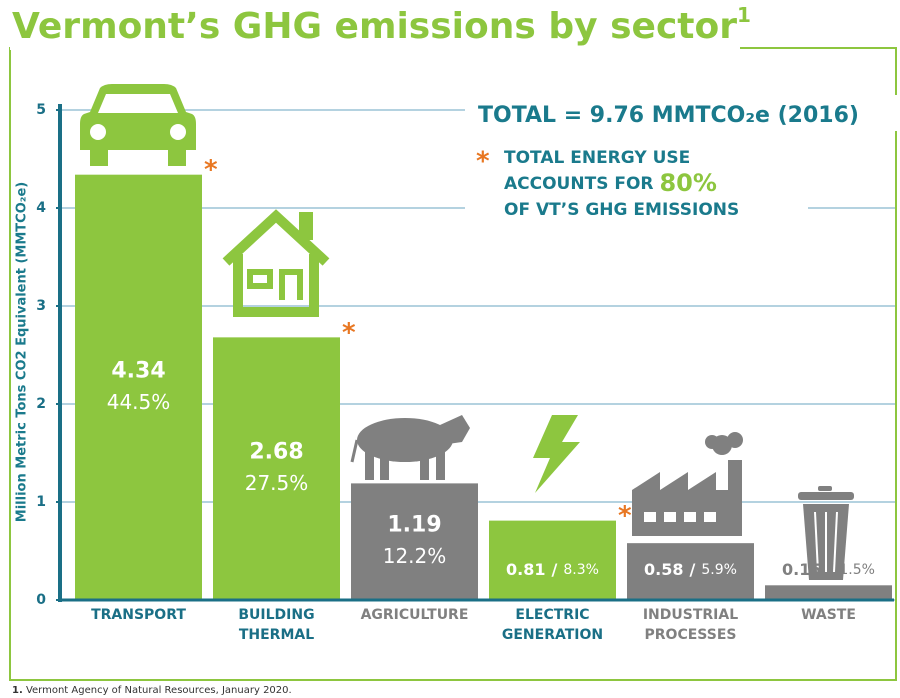  Describe the element at coordinates (801, 569) in the screenshot. I see `value-label: 0.15` at that location.